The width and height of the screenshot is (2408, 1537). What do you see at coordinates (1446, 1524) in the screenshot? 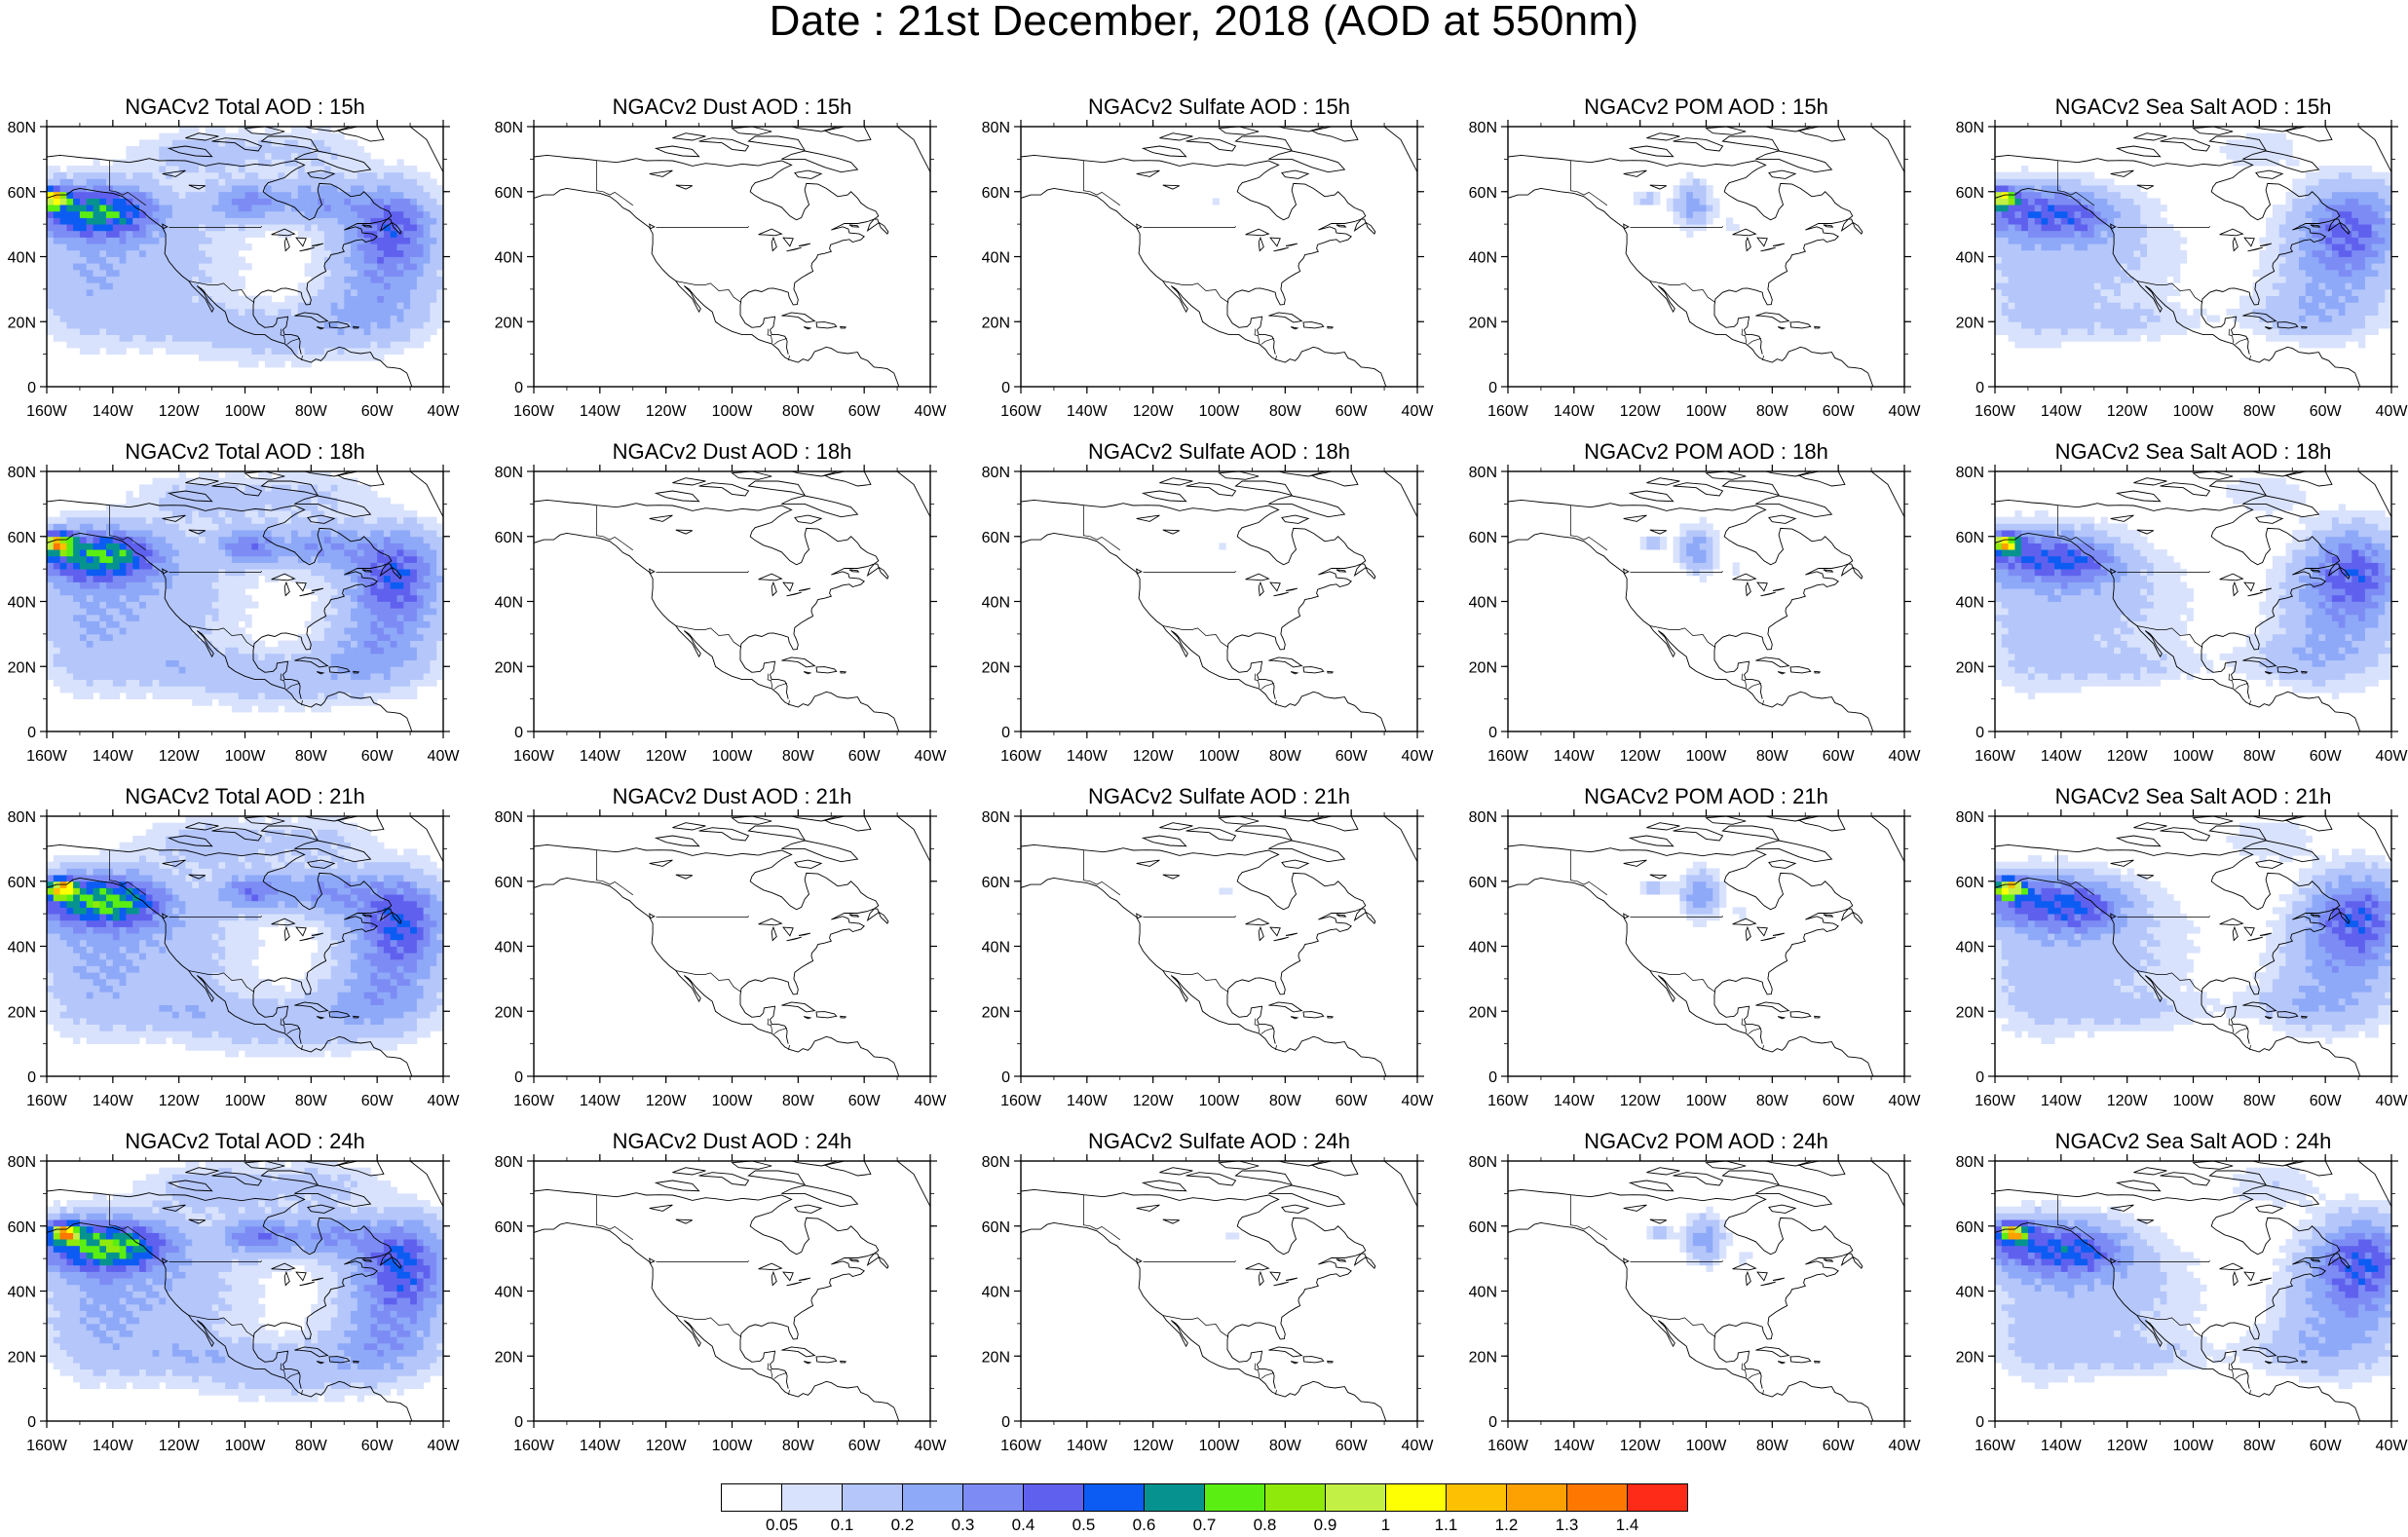
I see `colorbar-label: 1.1` at bounding box center [1446, 1524].